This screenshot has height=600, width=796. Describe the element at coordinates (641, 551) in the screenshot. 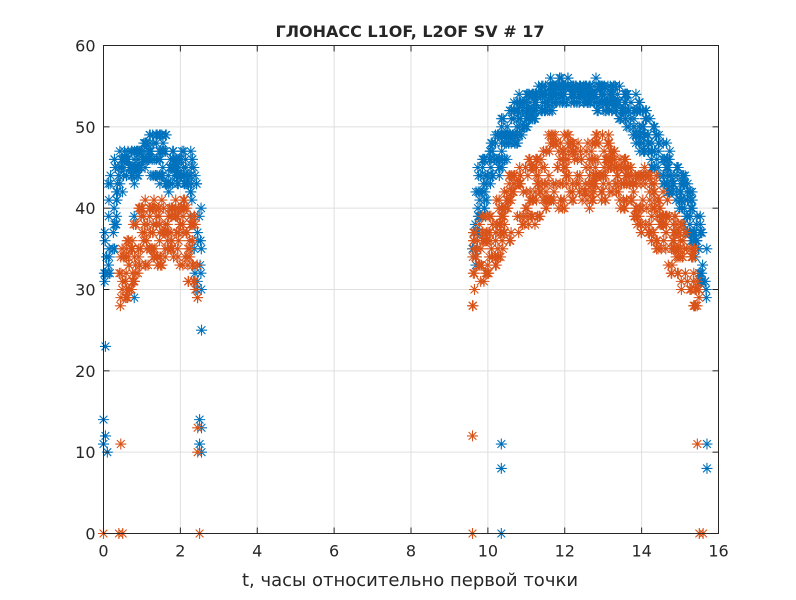

I see `x-tick-label: 14` at that location.